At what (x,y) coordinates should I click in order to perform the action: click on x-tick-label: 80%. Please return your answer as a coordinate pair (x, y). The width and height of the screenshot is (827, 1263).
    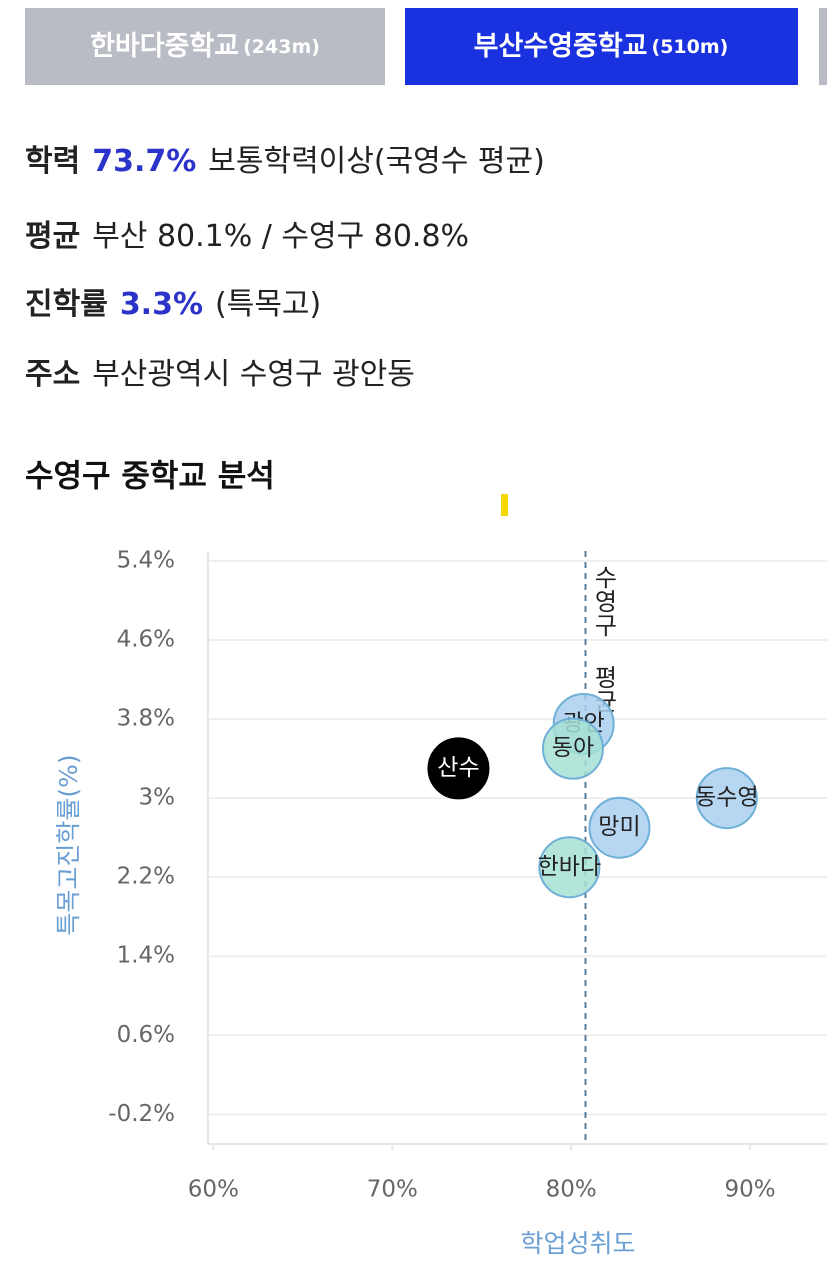
    Looking at the image, I should click on (571, 1190).